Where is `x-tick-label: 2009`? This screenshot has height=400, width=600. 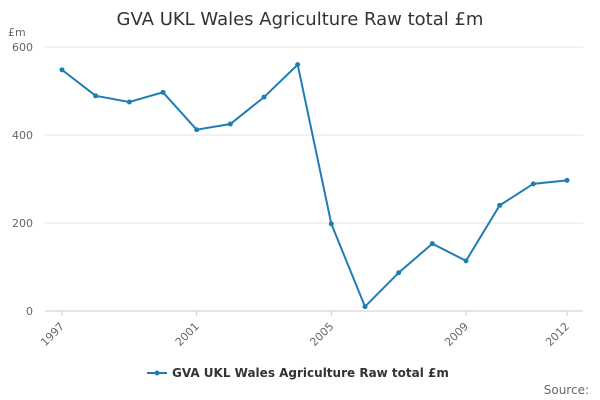
x-tick-label: 2009 is located at coordinates (456, 334).